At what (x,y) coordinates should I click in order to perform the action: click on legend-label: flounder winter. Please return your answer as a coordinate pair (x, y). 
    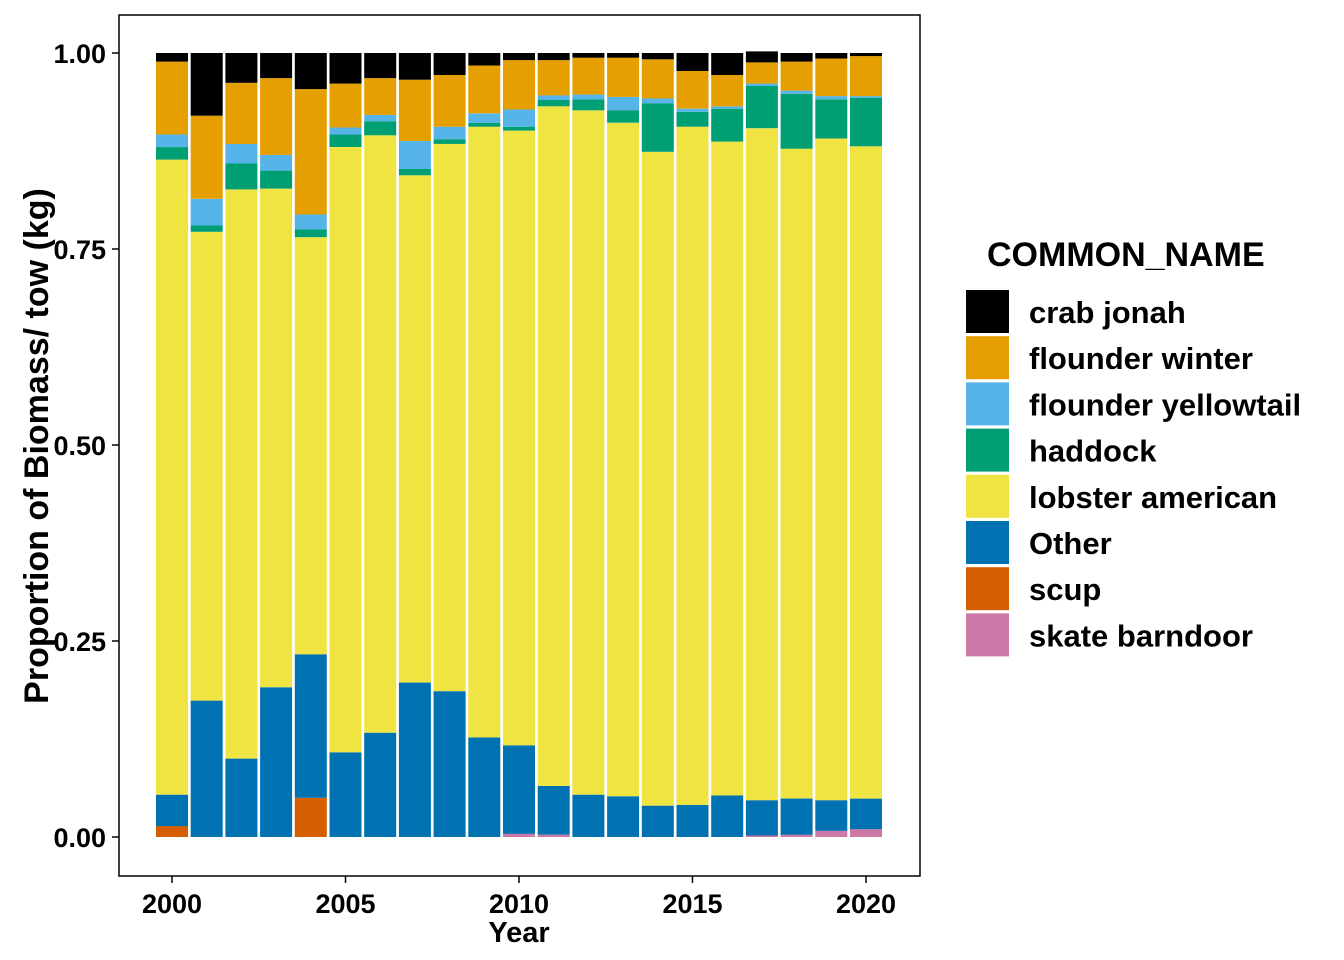
    Looking at the image, I should click on (1141, 358).